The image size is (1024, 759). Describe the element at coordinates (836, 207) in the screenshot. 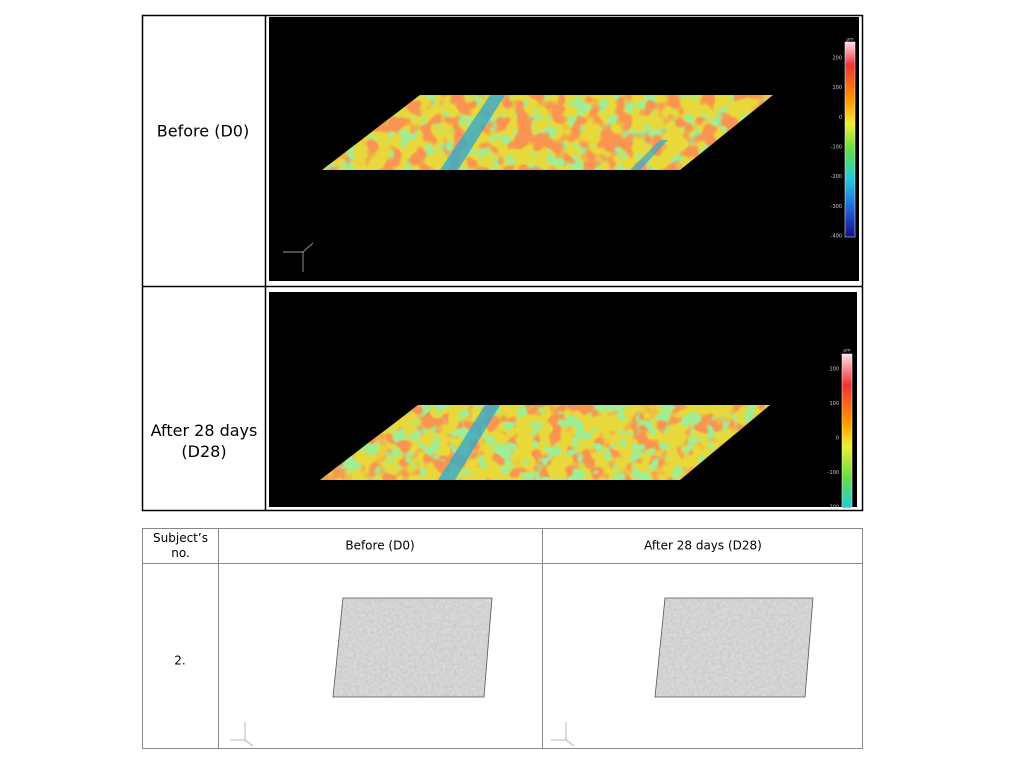

I see `scale-tick-label: -300` at that location.